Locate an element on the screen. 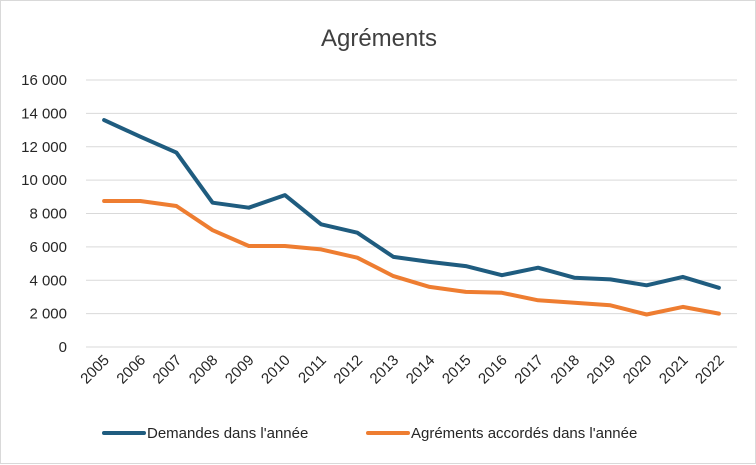 This screenshot has width=756, height=465. legend-label: Demandes dans l'année is located at coordinates (227, 433).